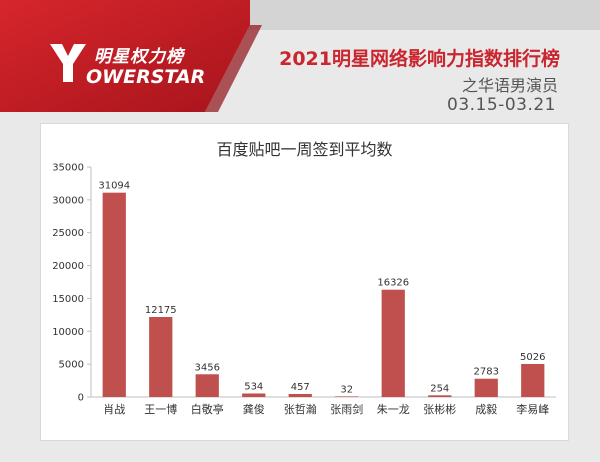 The width and height of the screenshot is (600, 462). Describe the element at coordinates (68, 299) in the screenshot. I see `y-tick-label: 15000` at that location.